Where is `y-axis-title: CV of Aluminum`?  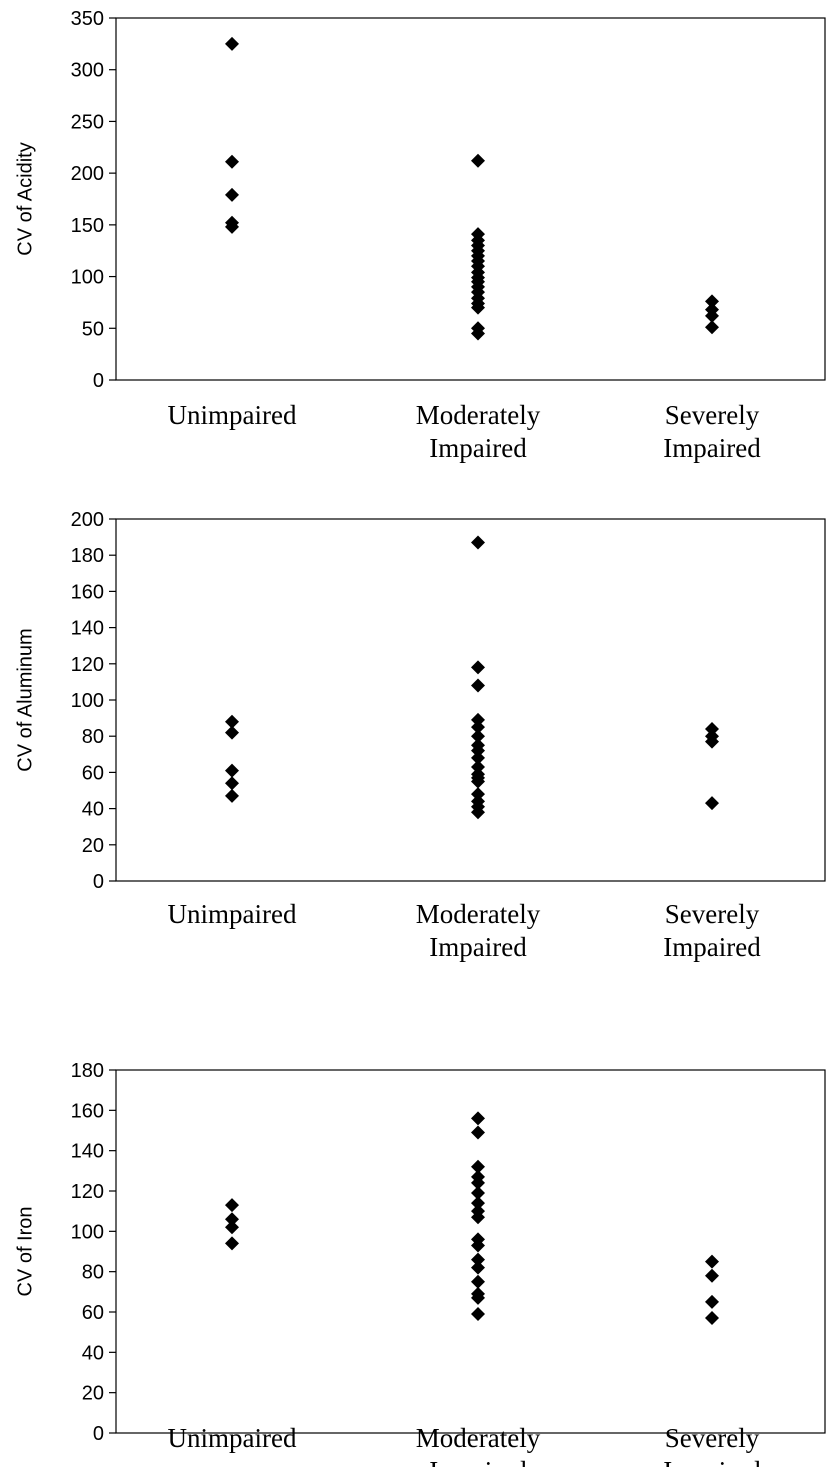
y-axis-title: CV of Aluminum is located at coordinates (25, 699).